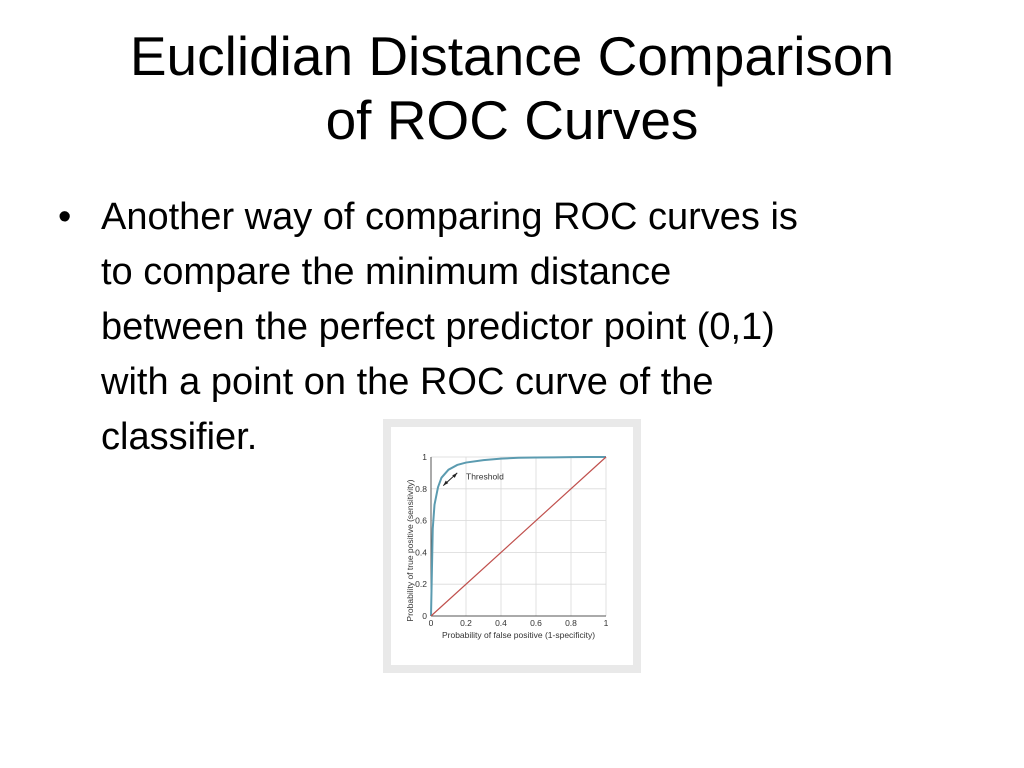  I want to click on x-tick-label: 1, so click(606, 623).